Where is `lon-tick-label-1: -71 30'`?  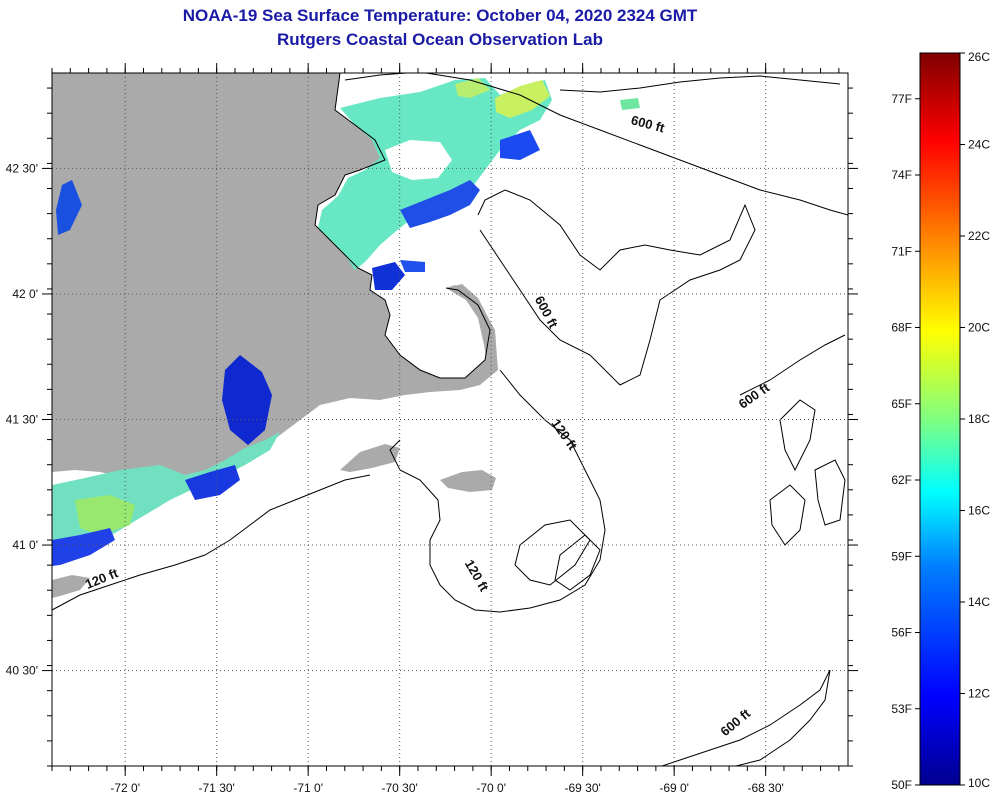 lon-tick-label-1: -71 30' is located at coordinates (217, 788).